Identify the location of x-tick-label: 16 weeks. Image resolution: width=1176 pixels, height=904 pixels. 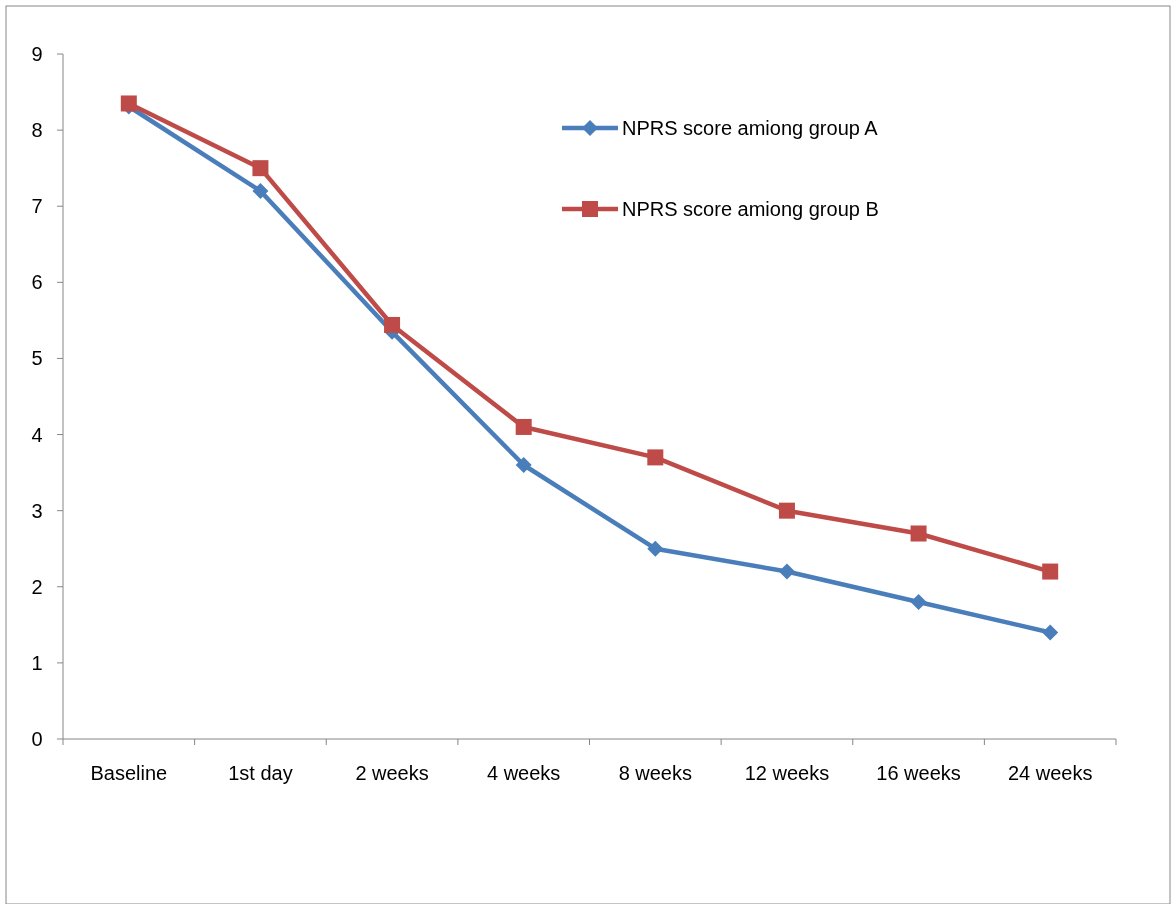
(918, 773).